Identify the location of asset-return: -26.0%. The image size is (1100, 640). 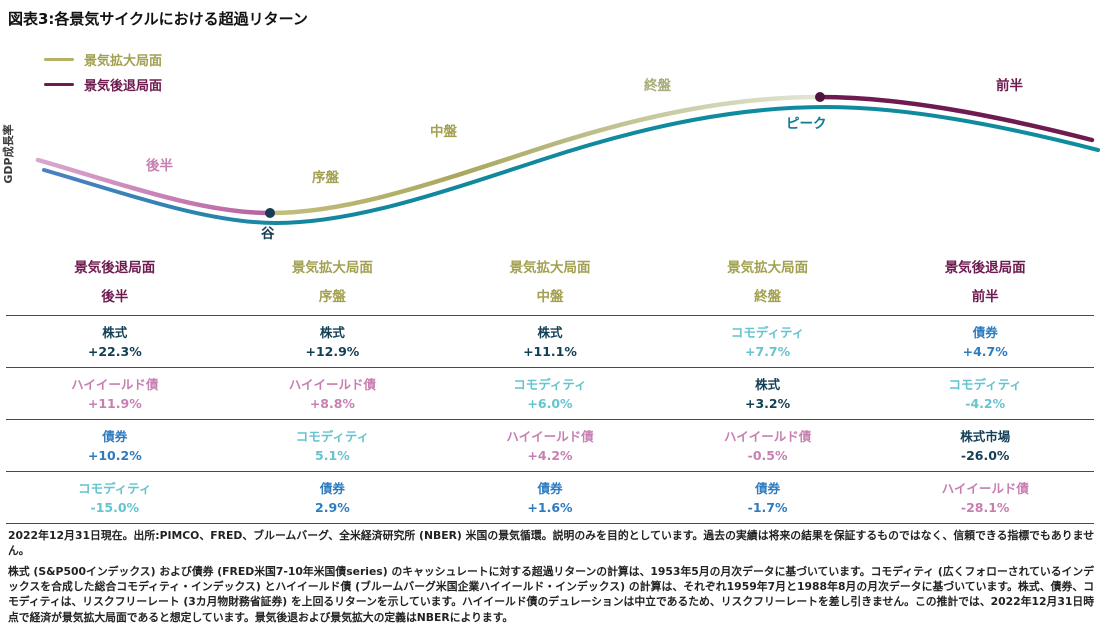
(985, 455).